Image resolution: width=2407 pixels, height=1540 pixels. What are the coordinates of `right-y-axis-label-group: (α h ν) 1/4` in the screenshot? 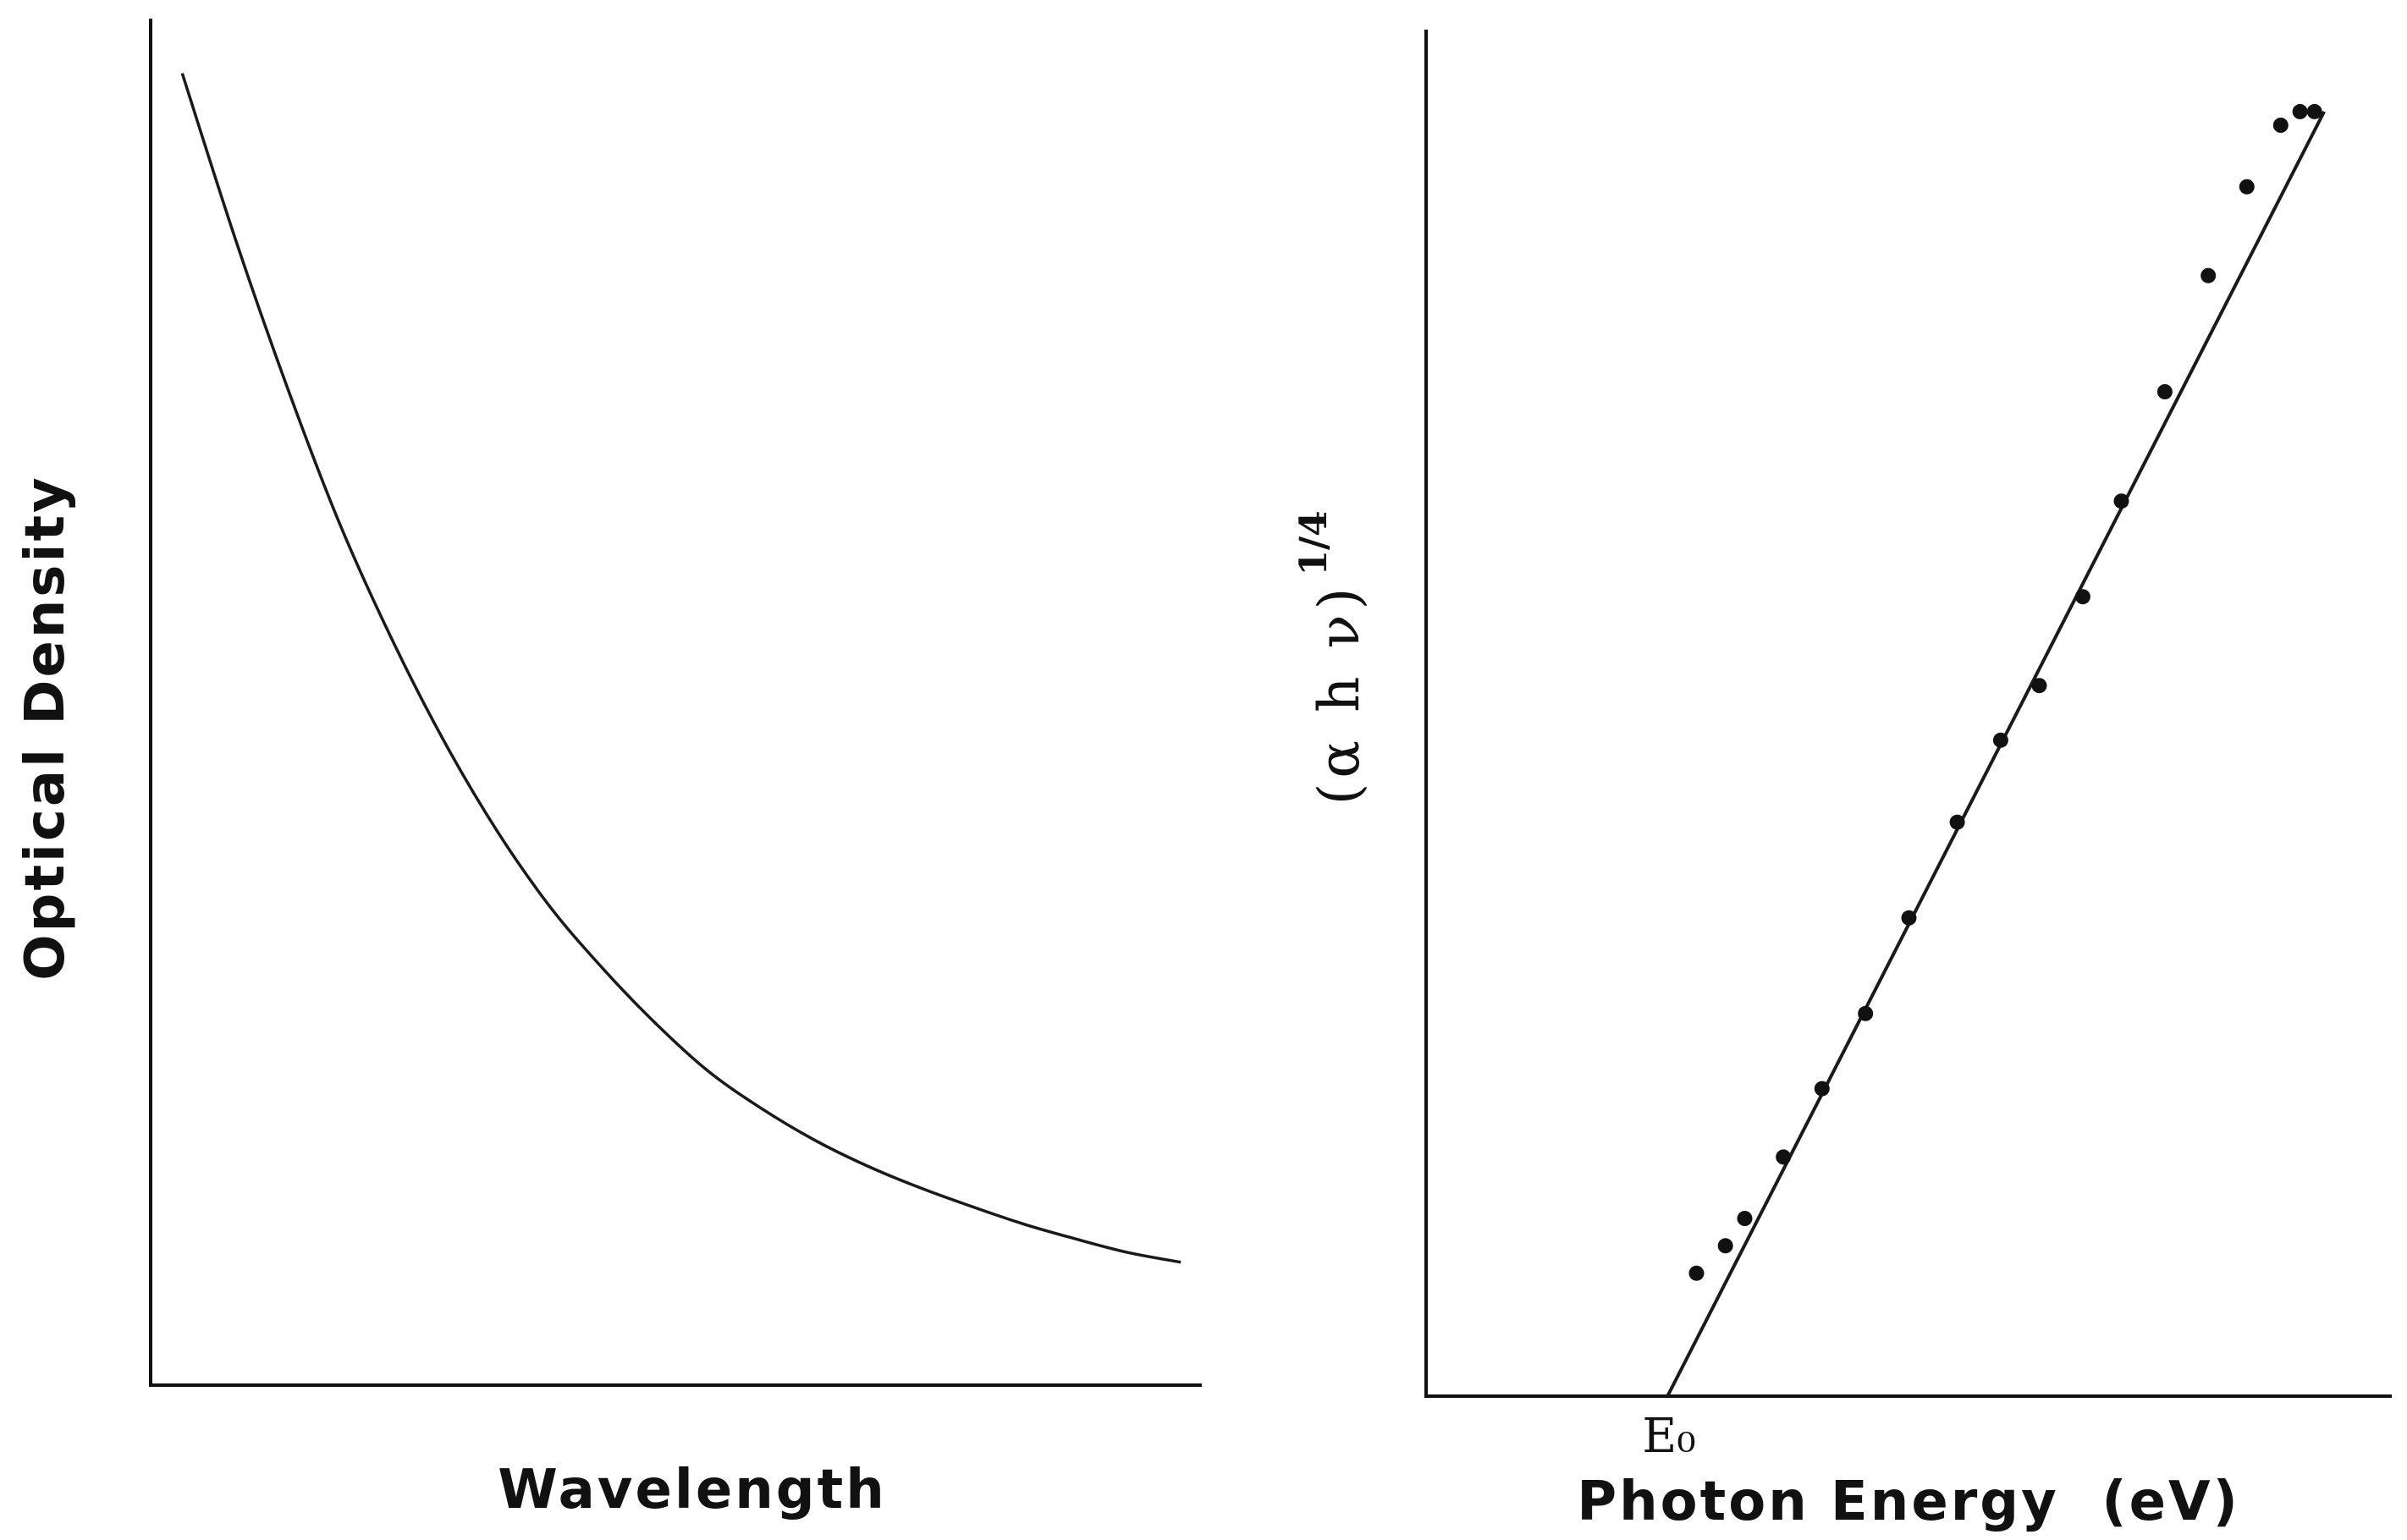 It's located at (1332, 657).